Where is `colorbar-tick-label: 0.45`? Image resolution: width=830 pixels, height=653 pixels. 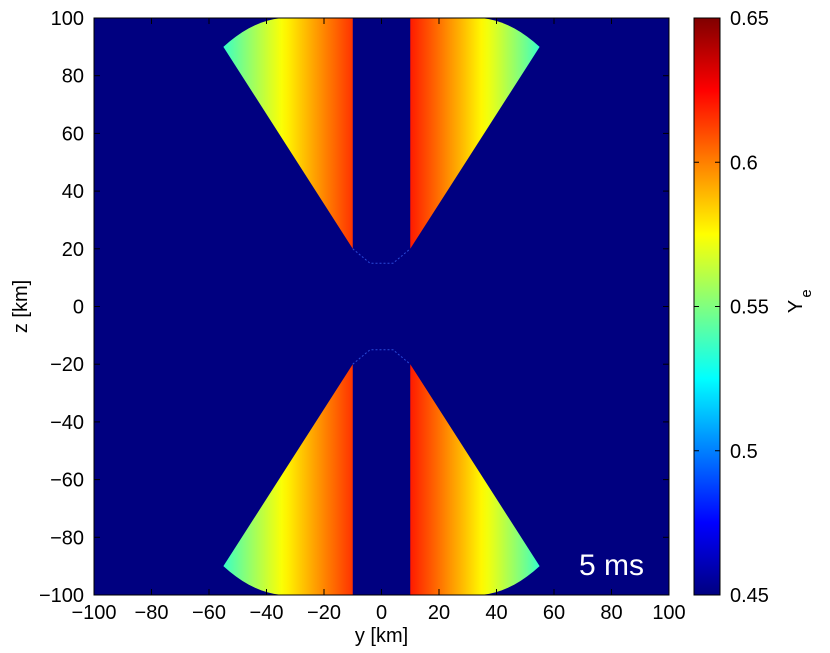
colorbar-tick-label: 0.45 is located at coordinates (749, 596).